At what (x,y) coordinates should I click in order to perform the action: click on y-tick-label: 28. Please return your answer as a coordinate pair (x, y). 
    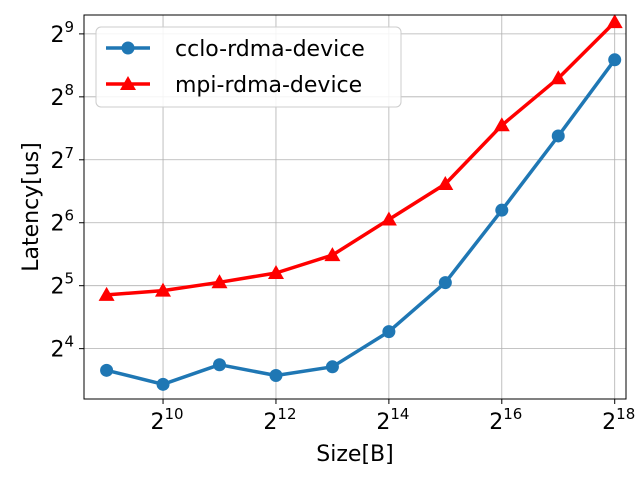
    Looking at the image, I should click on (62, 96).